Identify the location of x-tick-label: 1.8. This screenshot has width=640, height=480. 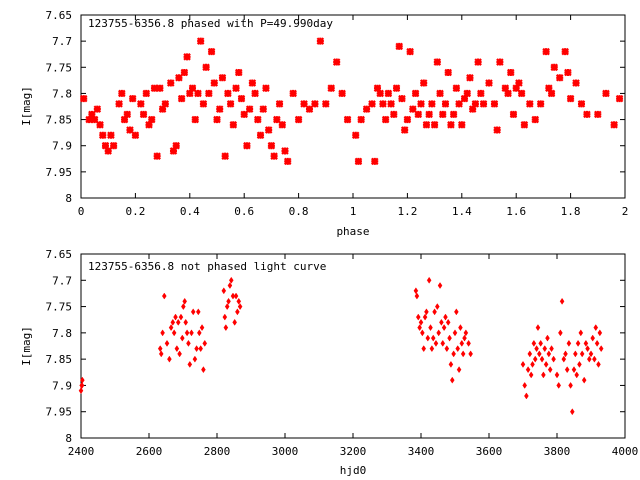
(571, 211).